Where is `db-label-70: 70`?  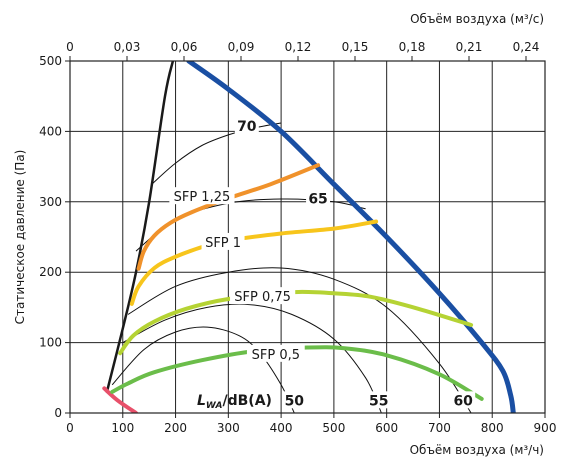
db-label-70: 70 is located at coordinates (247, 127).